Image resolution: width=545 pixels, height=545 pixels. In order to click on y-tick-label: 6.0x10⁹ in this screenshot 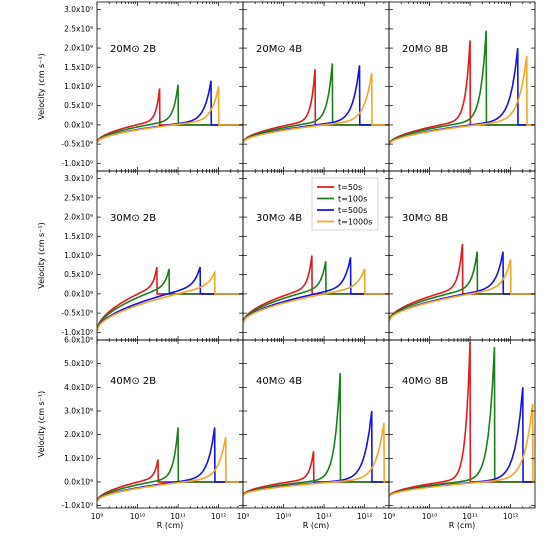, I will do `click(78, 340)`.